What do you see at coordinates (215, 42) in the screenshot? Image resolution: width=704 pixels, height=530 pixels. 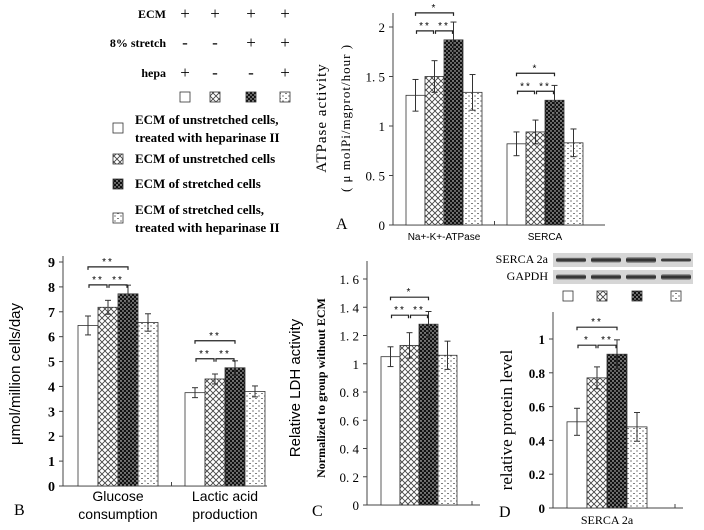 I see `legend-row-value: -` at bounding box center [215, 42].